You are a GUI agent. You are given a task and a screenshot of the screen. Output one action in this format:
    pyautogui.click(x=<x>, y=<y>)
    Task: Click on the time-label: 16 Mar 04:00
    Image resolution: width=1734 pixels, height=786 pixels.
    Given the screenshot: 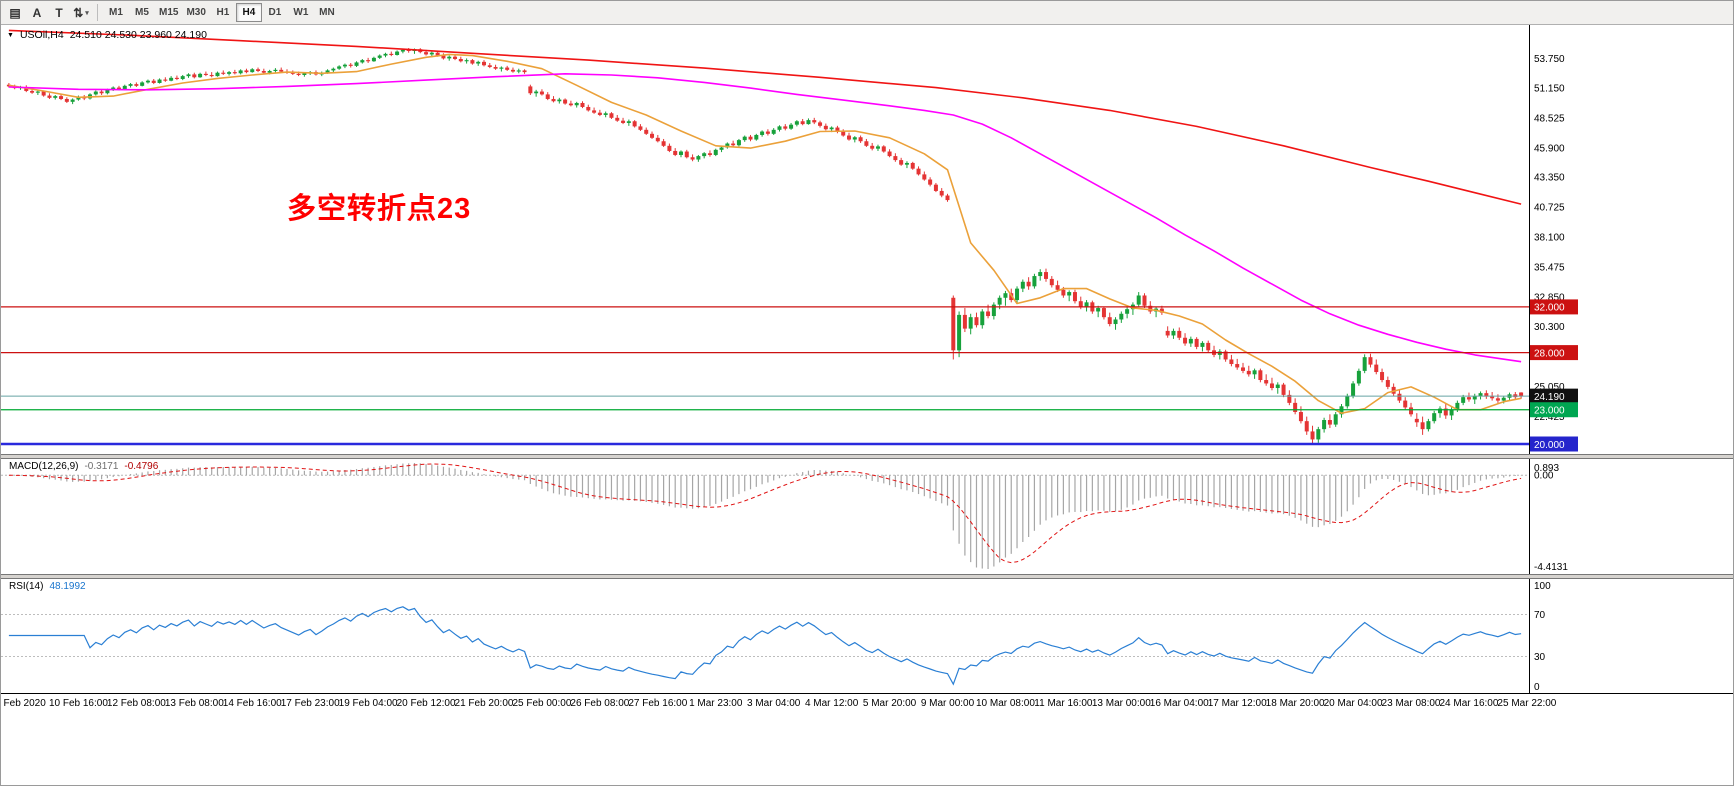 What is the action you would take?
    pyautogui.click(x=1179, y=703)
    